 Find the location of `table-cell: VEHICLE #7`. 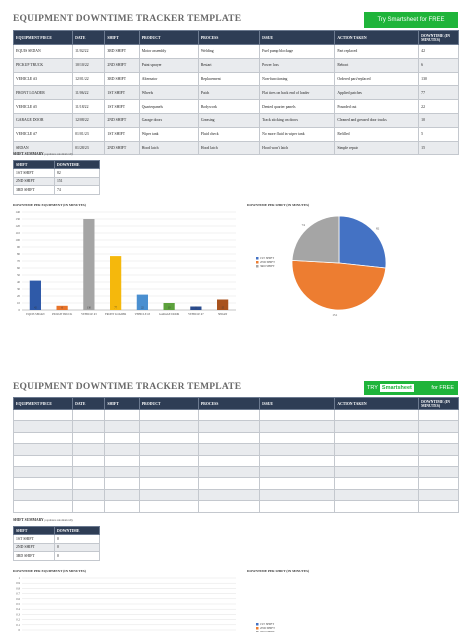

table-cell: VEHICLE #7 is located at coordinates (43, 134).